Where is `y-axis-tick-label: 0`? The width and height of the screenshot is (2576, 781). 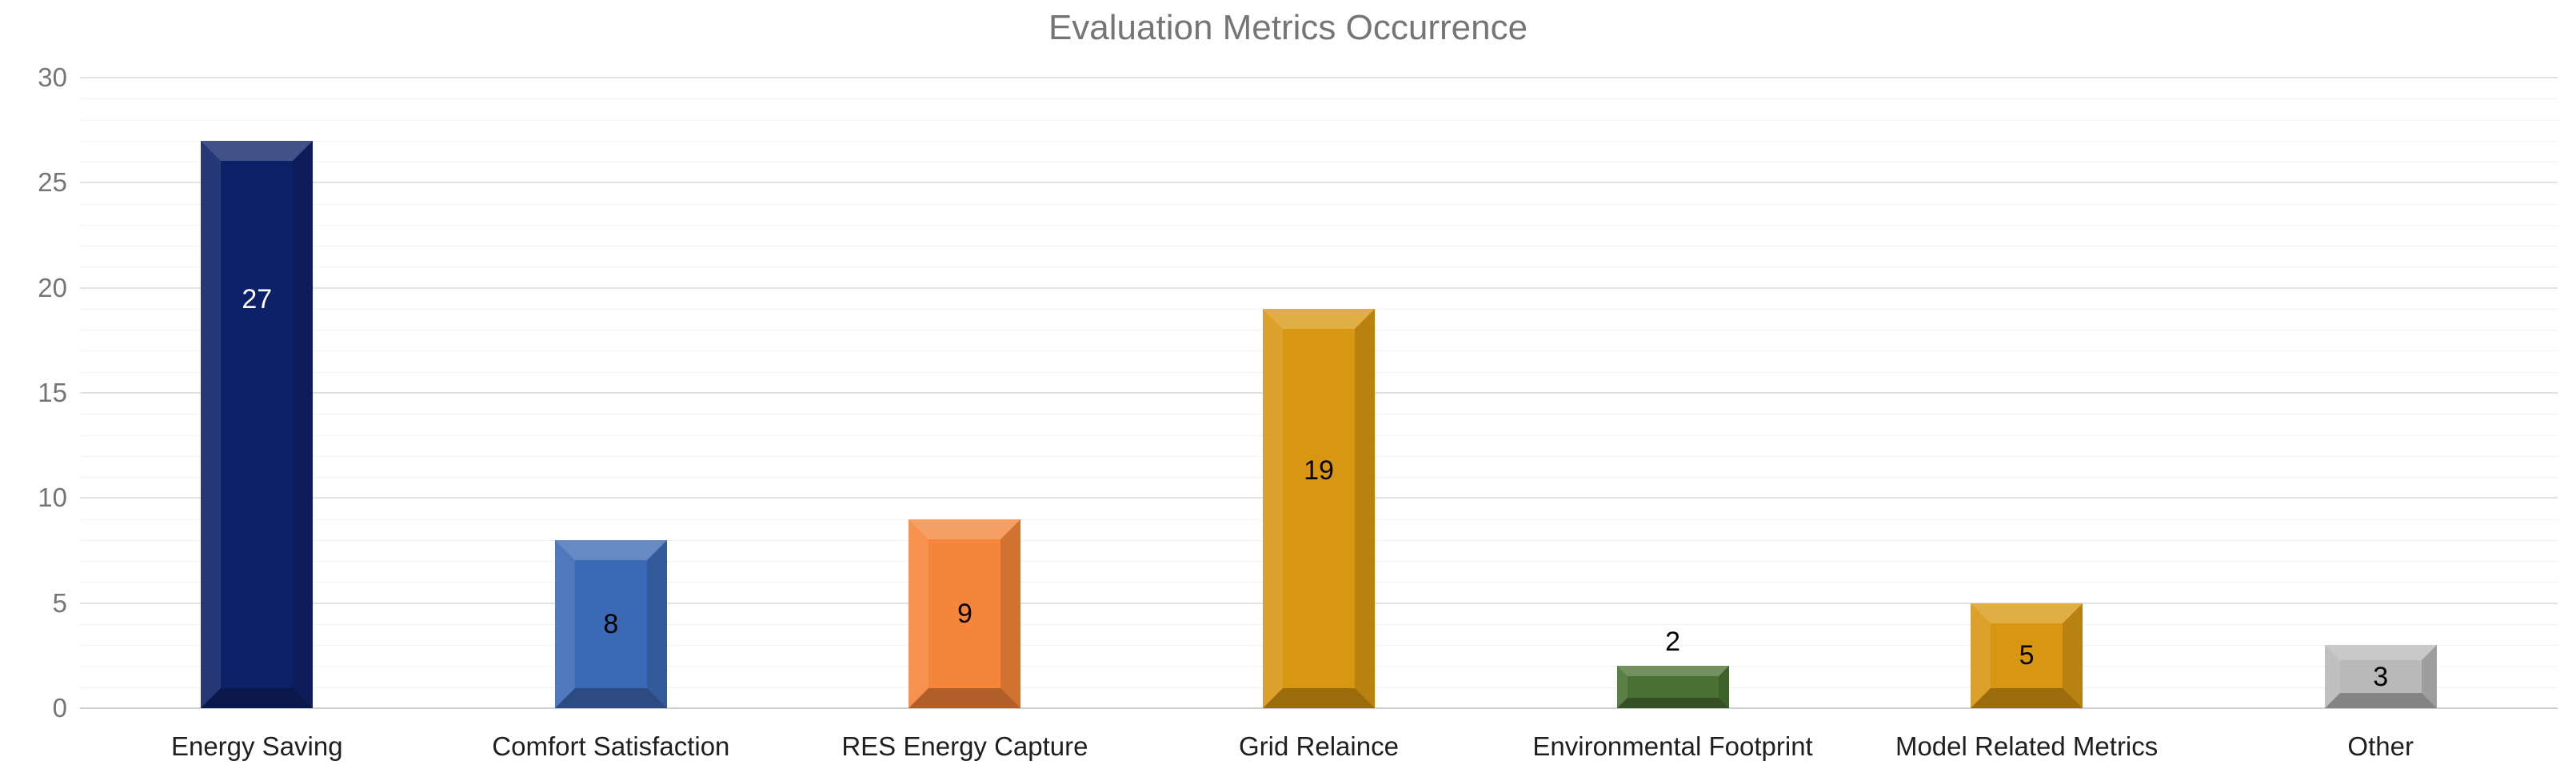
y-axis-tick-label: 0 is located at coordinates (60, 708).